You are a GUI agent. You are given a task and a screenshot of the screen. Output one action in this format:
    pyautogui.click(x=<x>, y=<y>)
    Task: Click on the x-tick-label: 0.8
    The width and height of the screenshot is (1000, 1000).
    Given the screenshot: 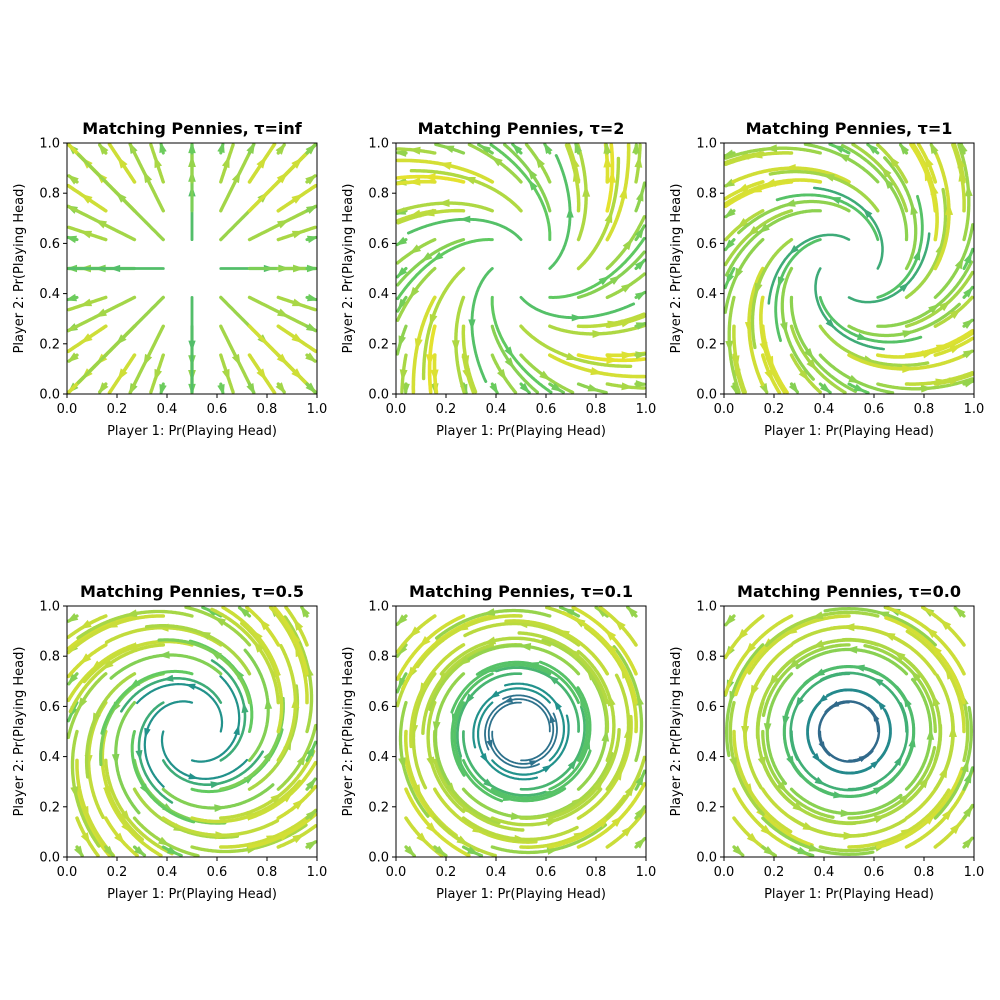 What is the action you would take?
    pyautogui.click(x=924, y=872)
    